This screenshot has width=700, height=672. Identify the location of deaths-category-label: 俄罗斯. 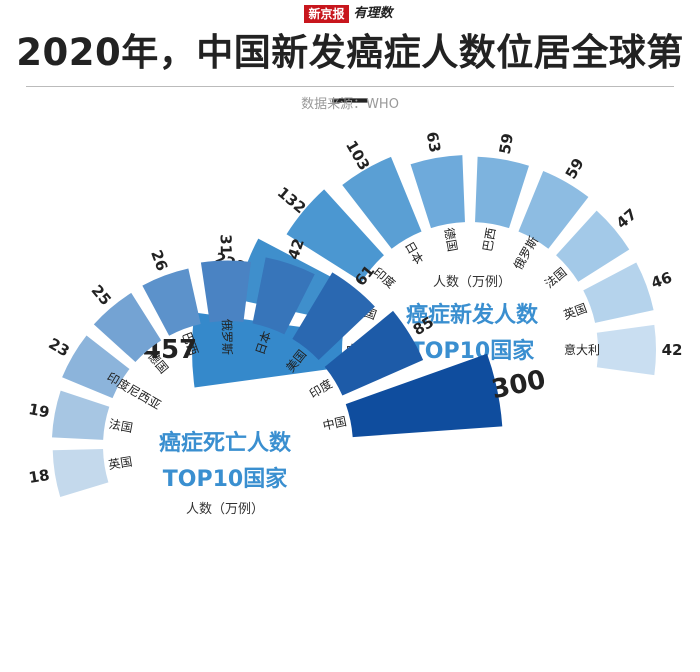
(227, 337).